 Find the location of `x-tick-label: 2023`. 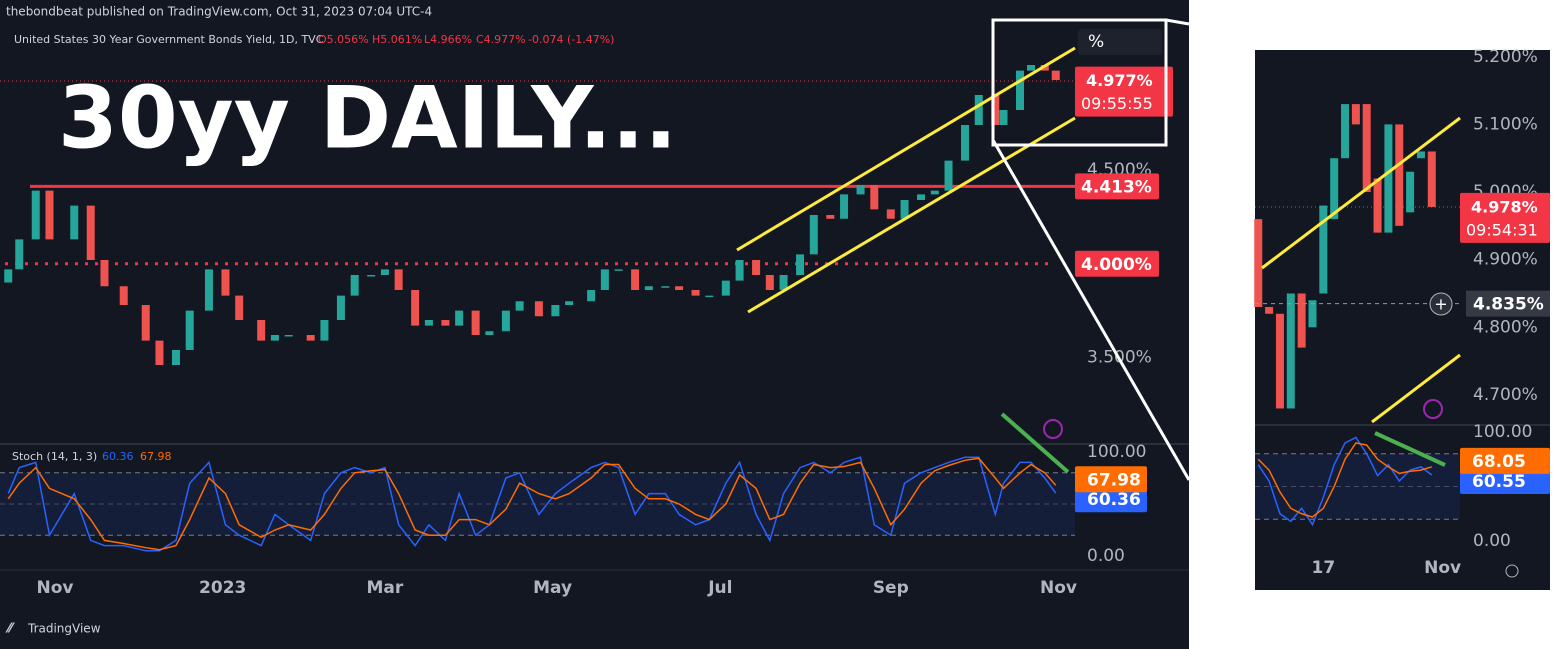

x-tick-label: 2023 is located at coordinates (222, 588).